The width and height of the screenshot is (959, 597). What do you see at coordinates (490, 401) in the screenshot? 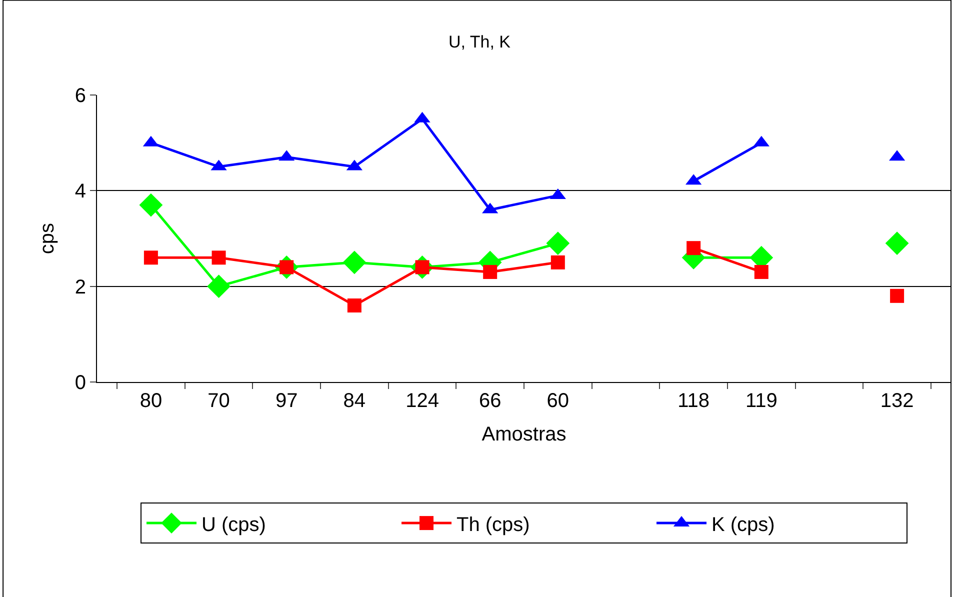
I see `x-tick-label: 66` at bounding box center [490, 401].